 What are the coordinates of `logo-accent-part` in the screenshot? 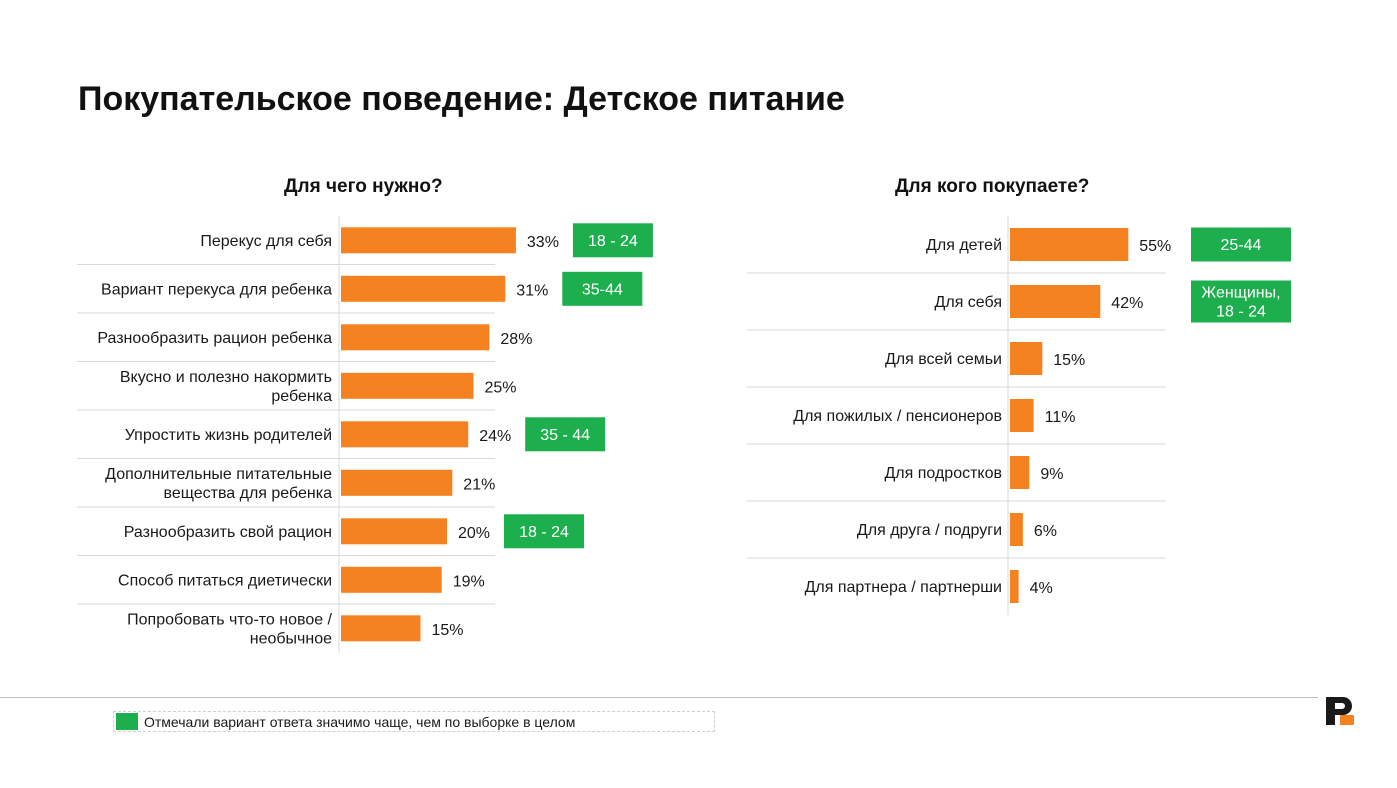 It's located at (1347, 720).